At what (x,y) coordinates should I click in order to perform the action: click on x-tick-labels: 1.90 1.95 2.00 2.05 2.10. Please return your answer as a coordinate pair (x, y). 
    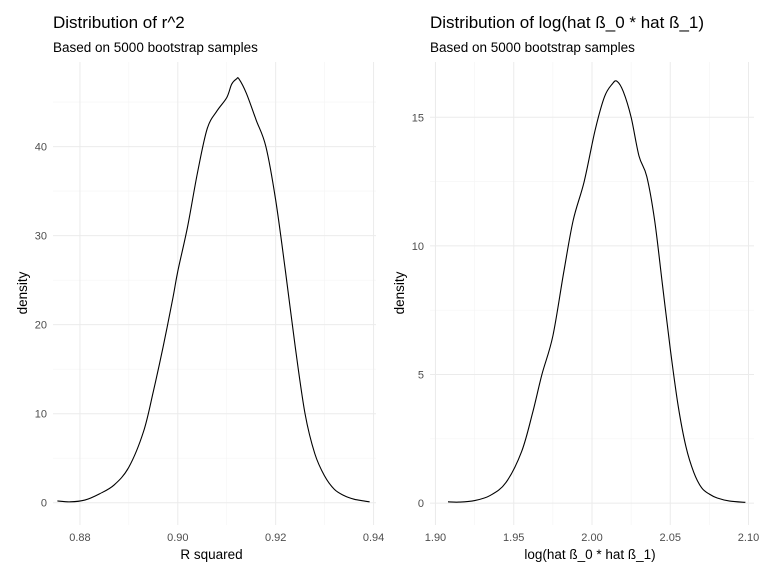
    Looking at the image, I should click on (592, 538).